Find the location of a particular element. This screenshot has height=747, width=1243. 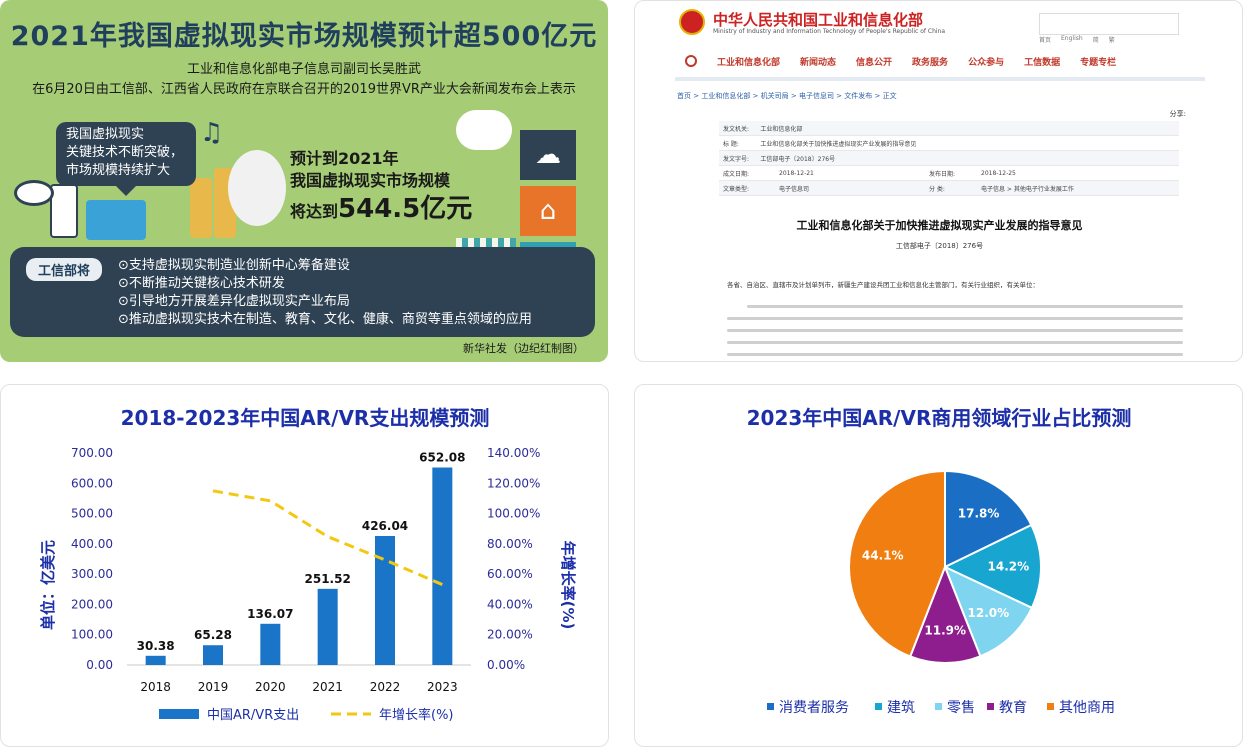

top-link: 首页 is located at coordinates (1045, 40).